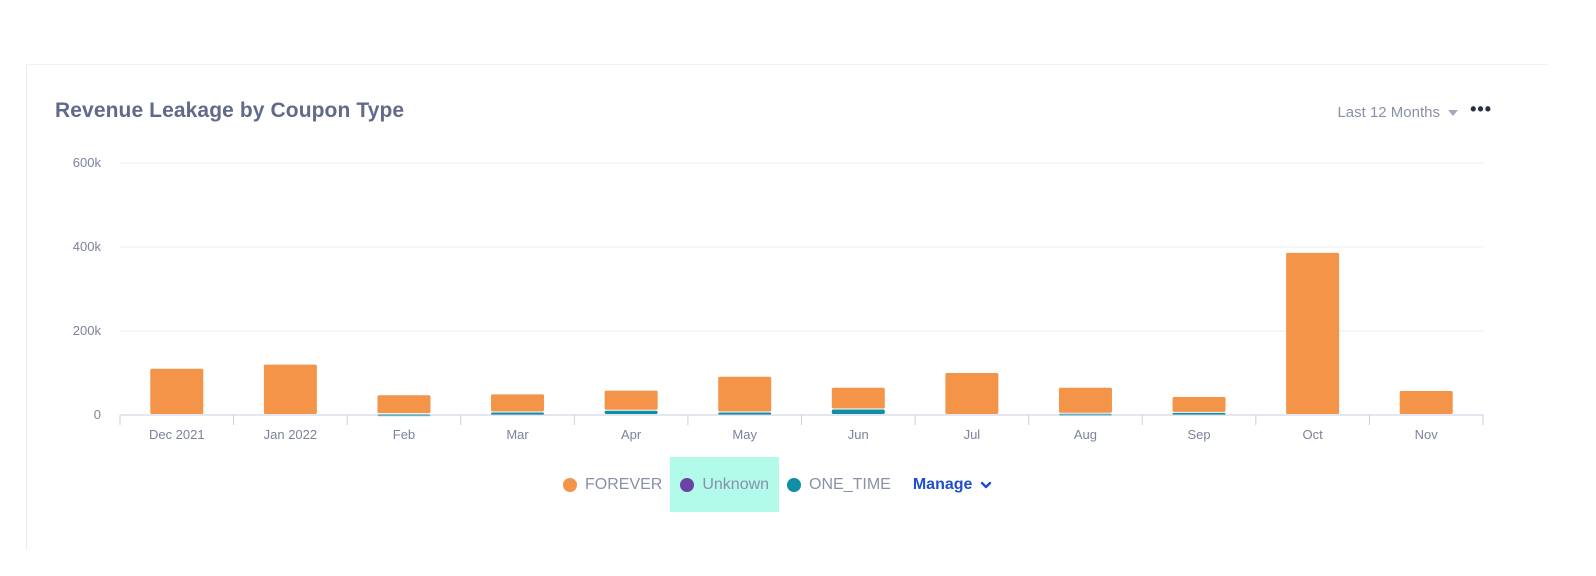 The width and height of the screenshot is (1596, 576). What do you see at coordinates (87, 162) in the screenshot?
I see `y-tick-label: 600k` at bounding box center [87, 162].